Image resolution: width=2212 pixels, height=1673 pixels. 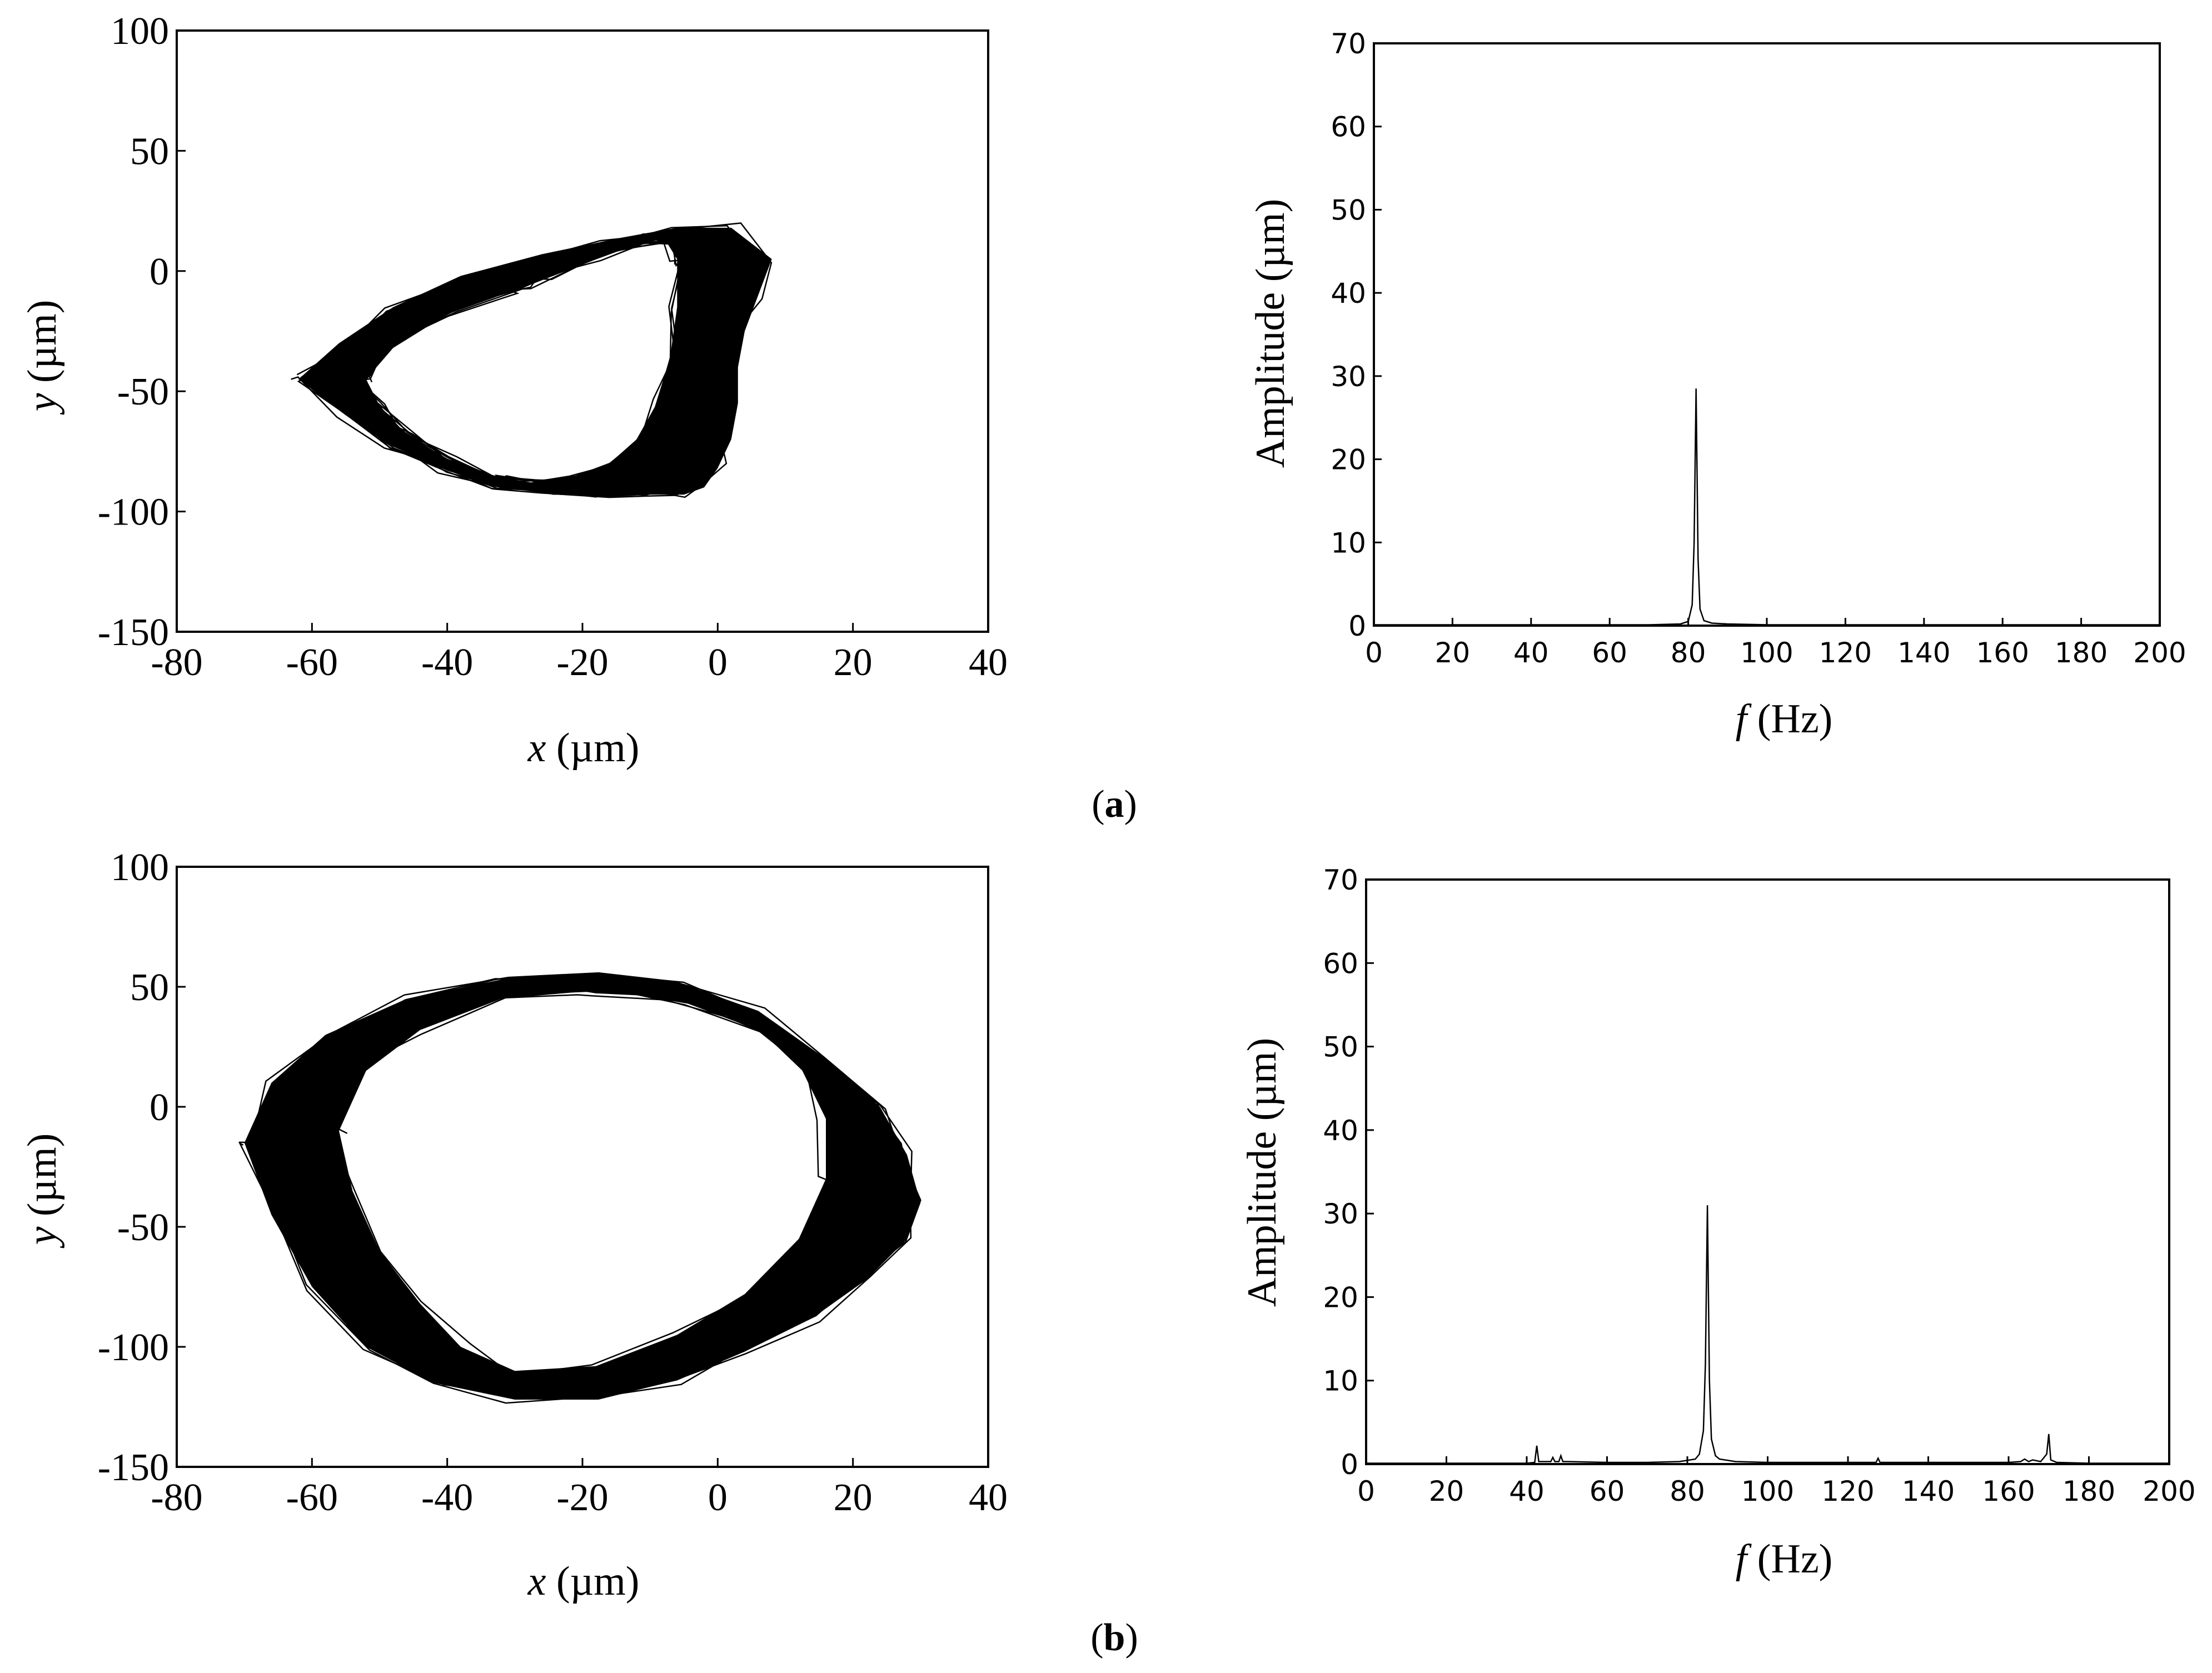 What do you see at coordinates (1114, 1637) in the screenshot?
I see `caption-b: (b)` at bounding box center [1114, 1637].